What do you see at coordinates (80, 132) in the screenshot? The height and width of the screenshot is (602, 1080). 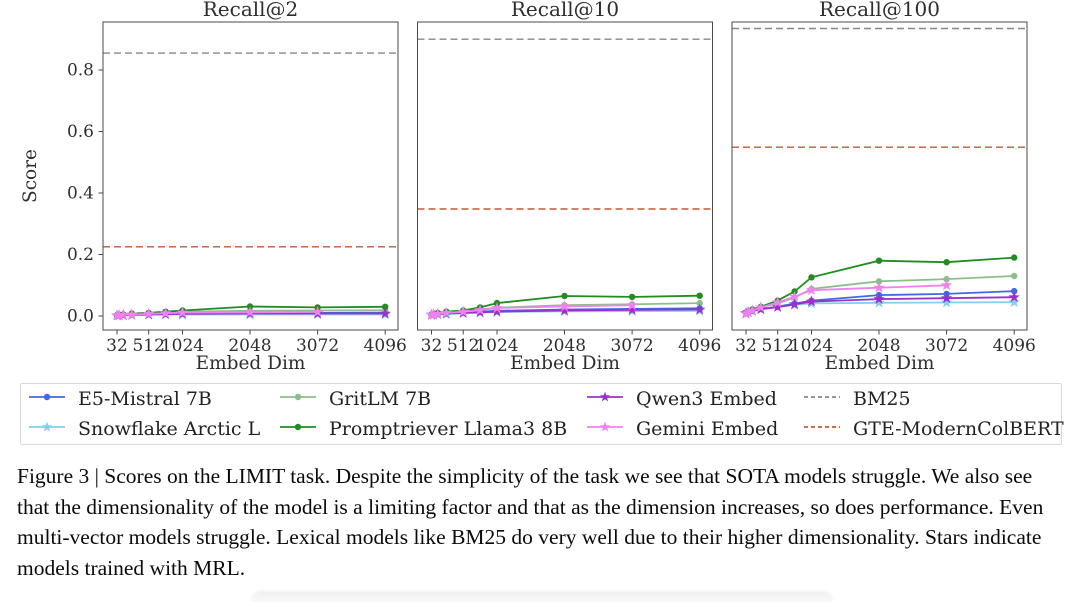 I see `y-tick-label: 0.6` at bounding box center [80, 132].